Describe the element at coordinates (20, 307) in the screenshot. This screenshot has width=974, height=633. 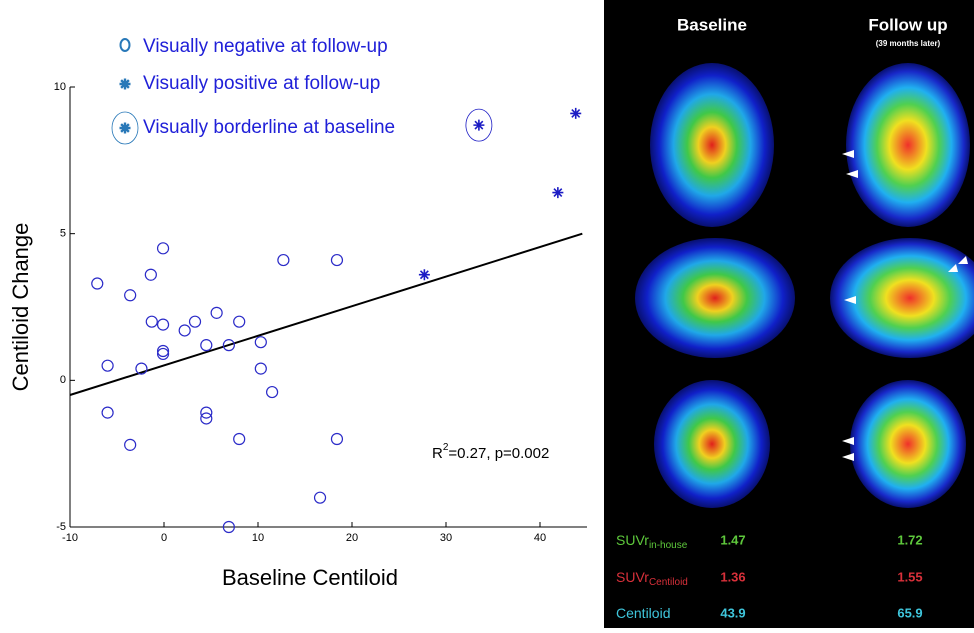
I see `y-axis-label: Centiloid Change` at that location.